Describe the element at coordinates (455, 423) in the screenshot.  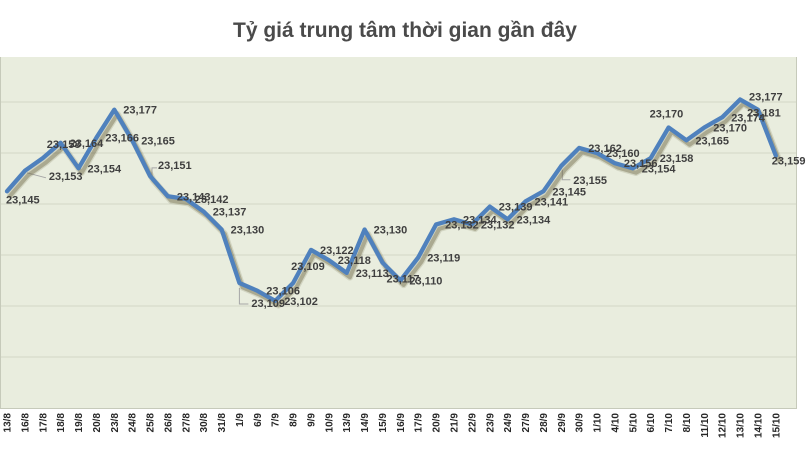
I see `x-axis-label: 21/9` at that location.